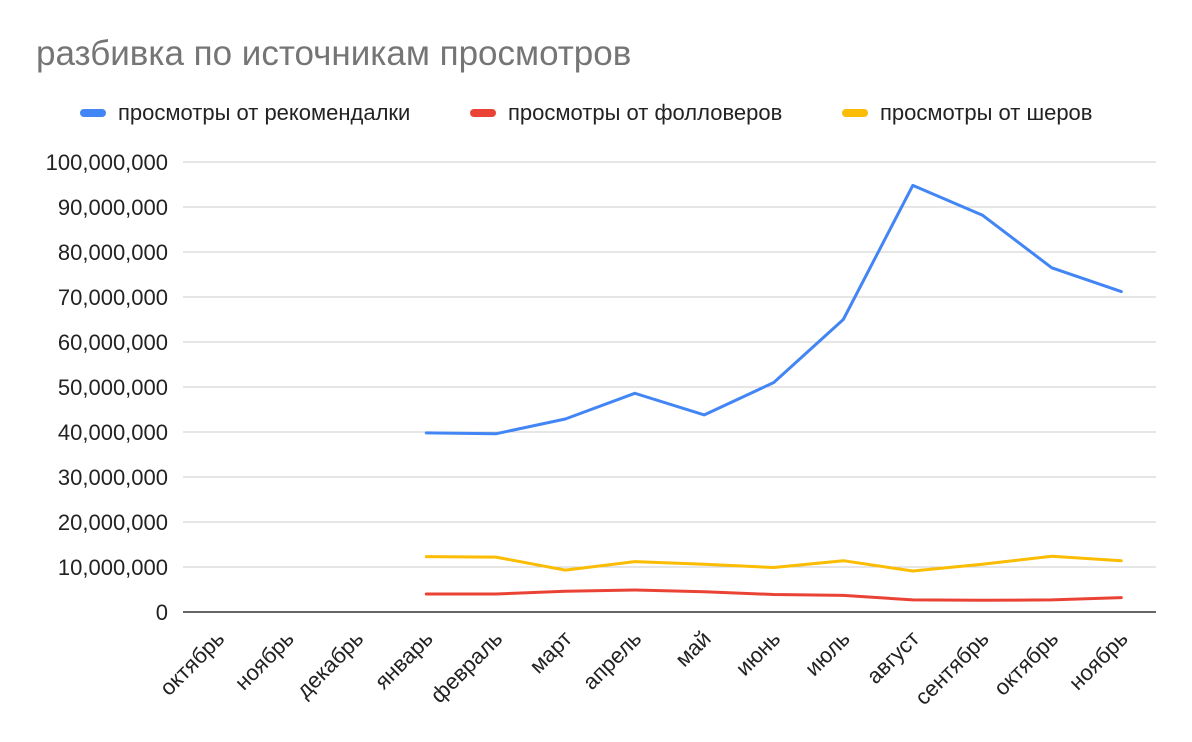 The image size is (1192, 742). I want to click on y-tick-label: 10,000,000, so click(113, 567).